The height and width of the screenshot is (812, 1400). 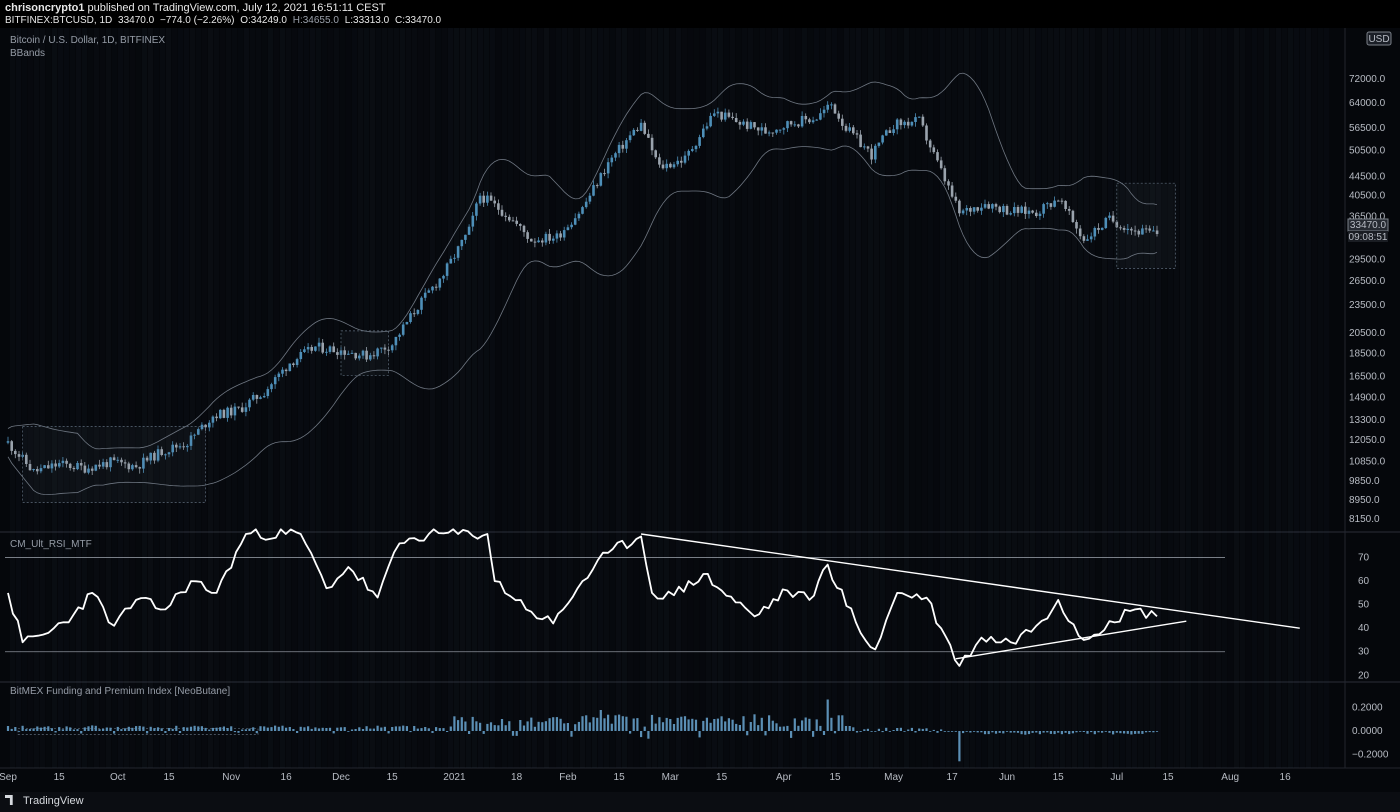 I want to click on author-name: chrisoncrypto1, so click(x=45, y=8).